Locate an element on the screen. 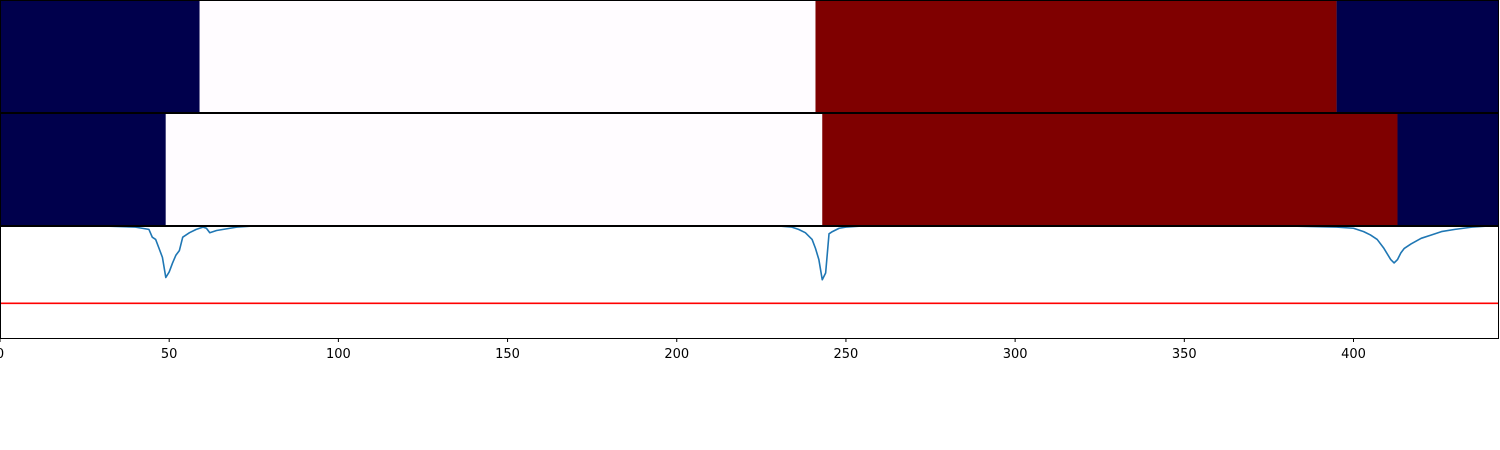  x-tick-label: 200 is located at coordinates (676, 354).